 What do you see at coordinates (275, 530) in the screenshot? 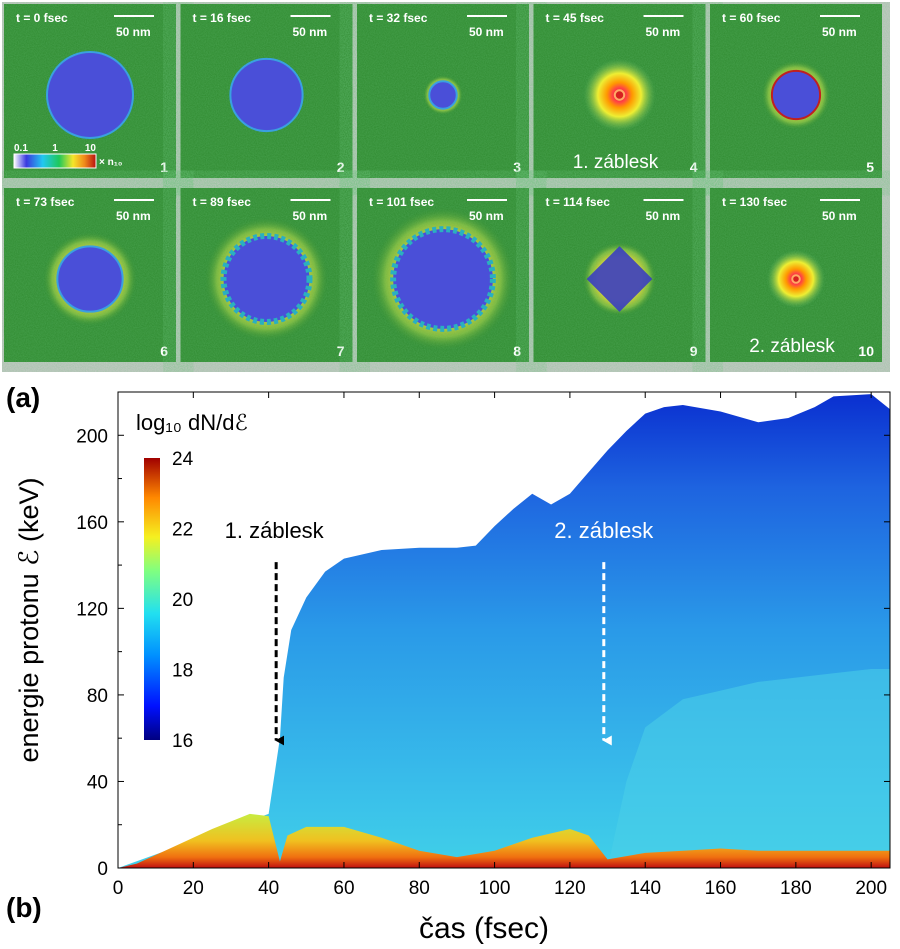
I see `flash-annotation: 1. záblesk` at bounding box center [275, 530].